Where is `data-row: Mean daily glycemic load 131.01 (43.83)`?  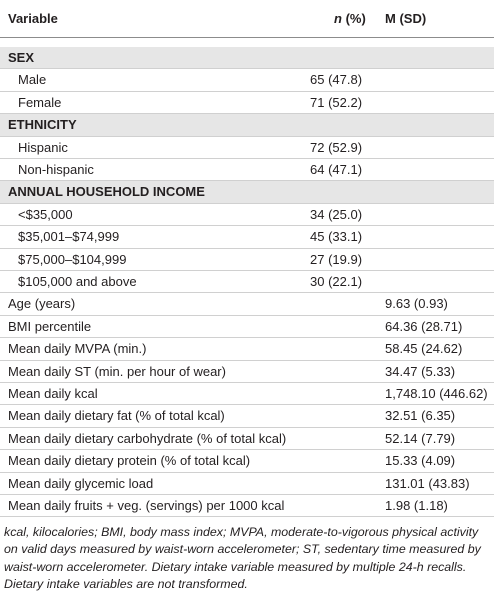
data-row: Mean daily glycemic load 131.01 (43.83) is located at coordinates (247, 484).